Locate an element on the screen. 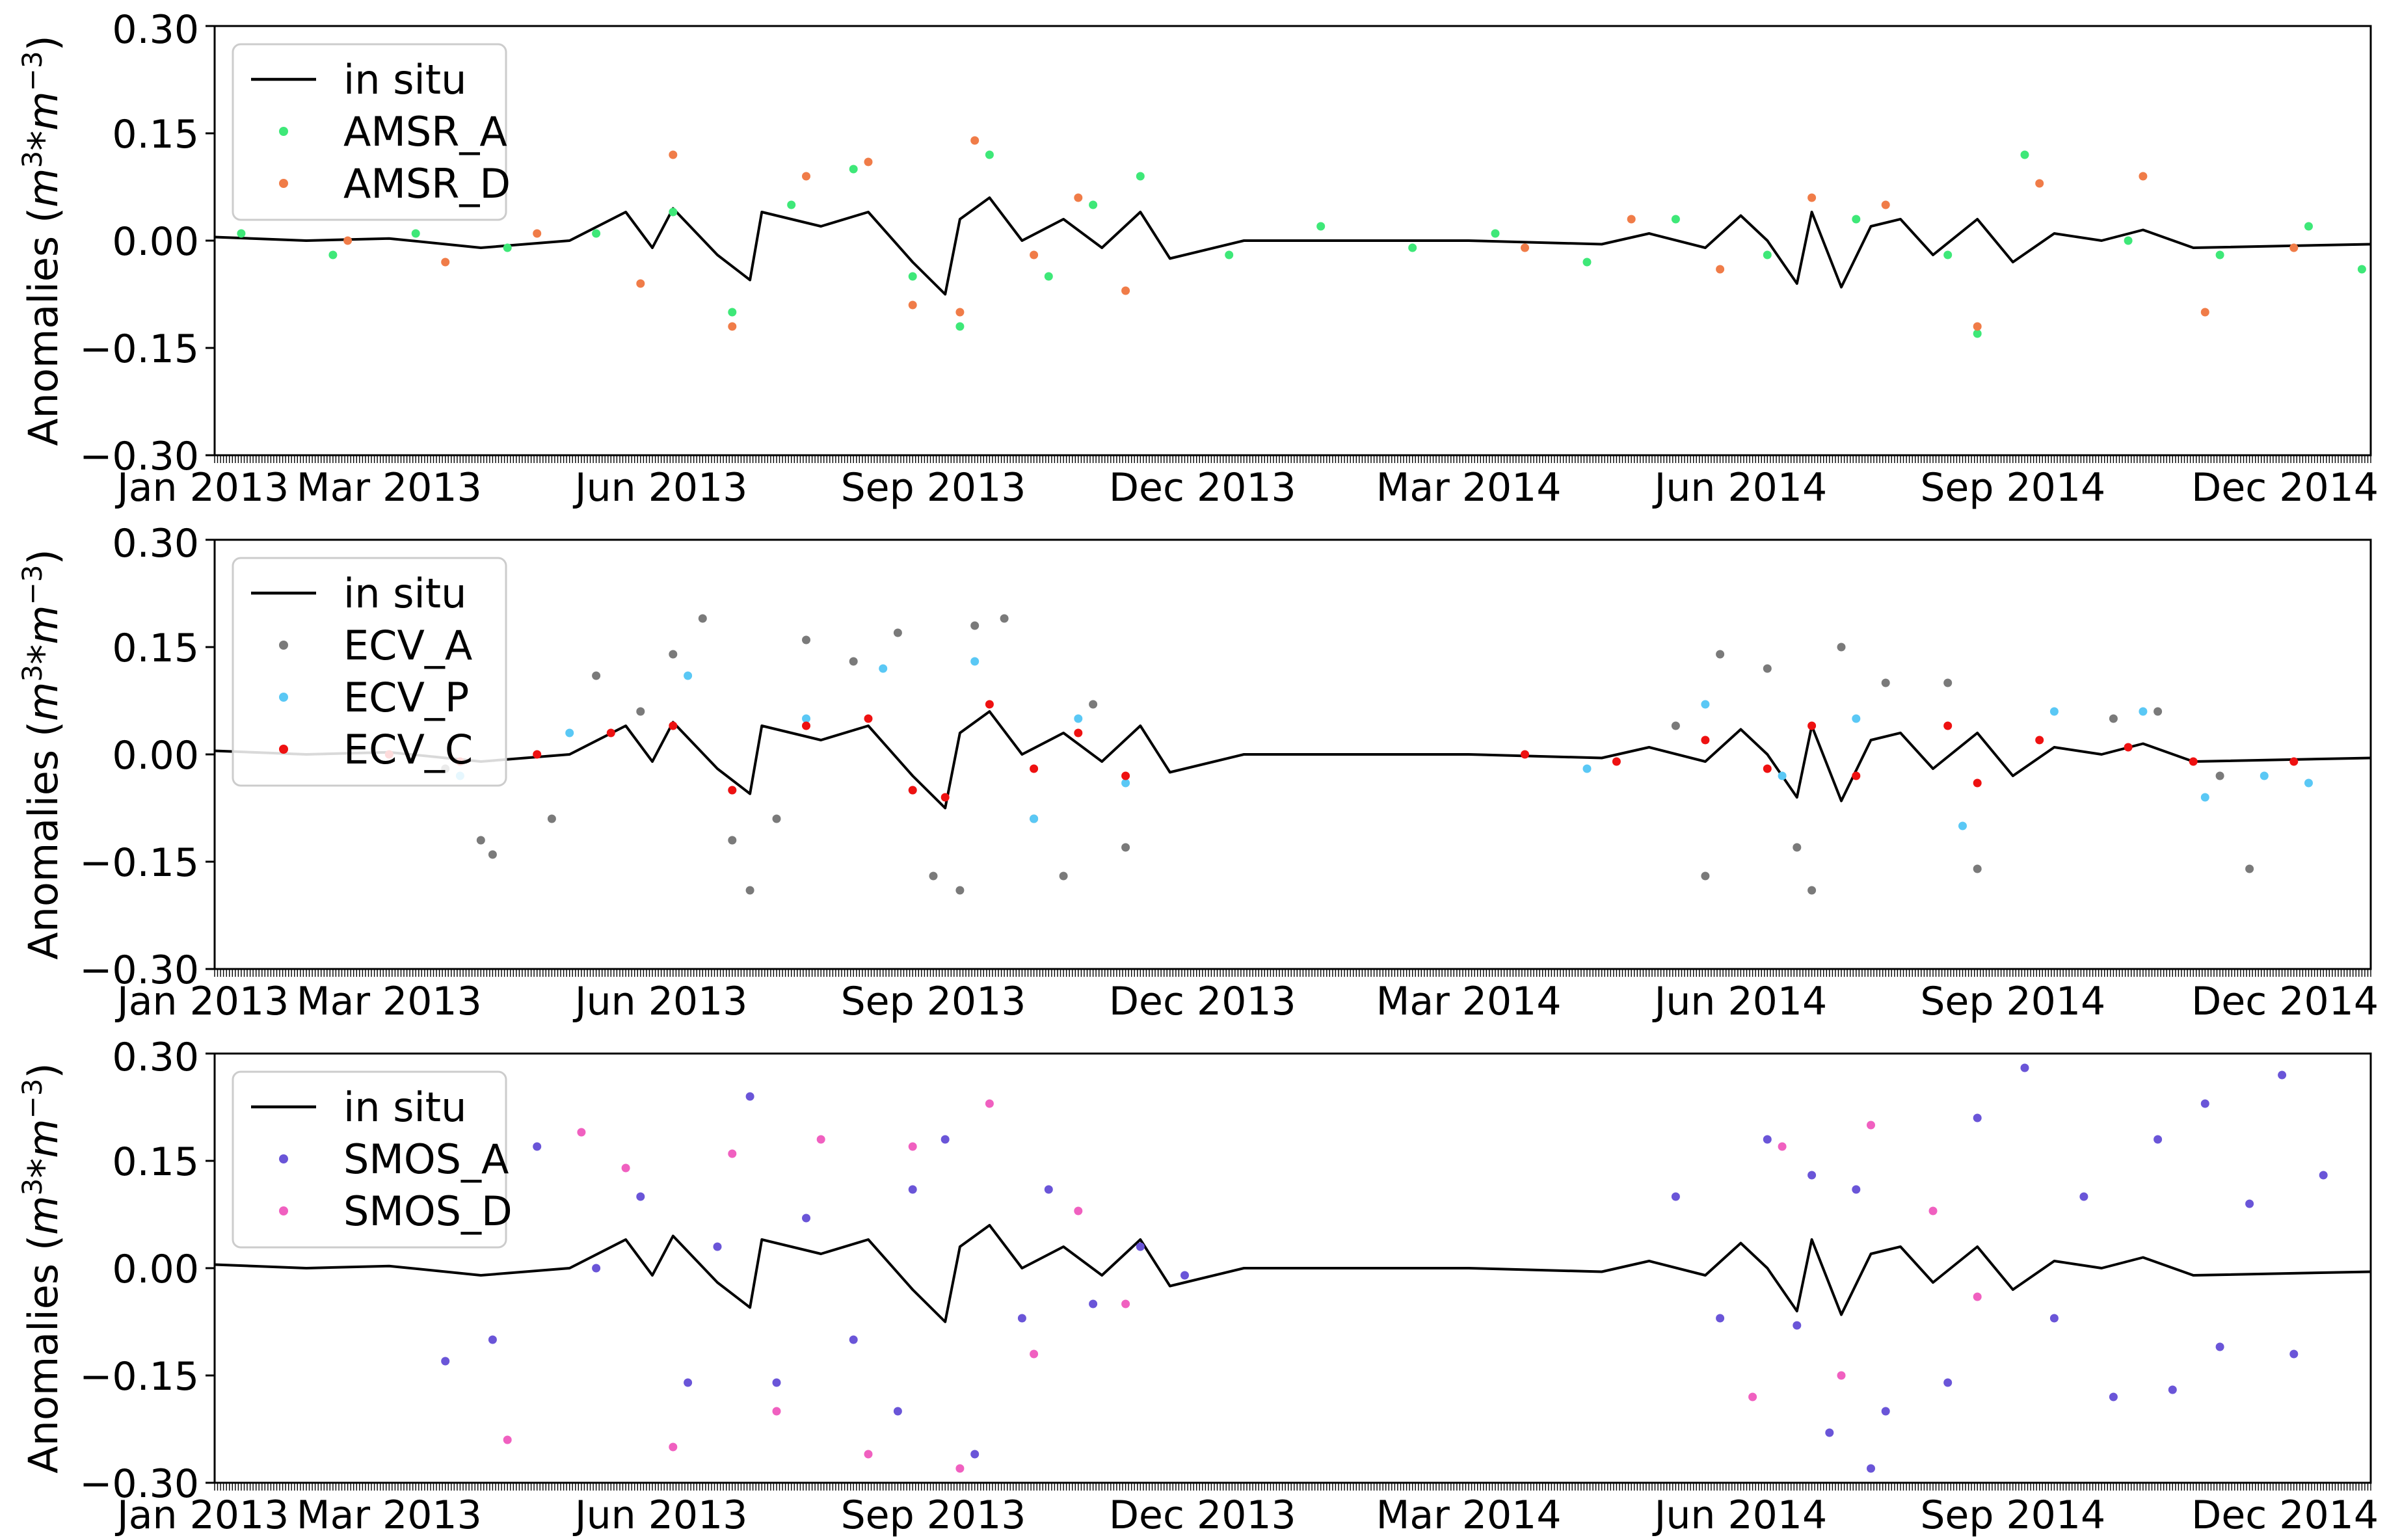  x-tick-label: Dec 2013 is located at coordinates (1202, 1515).